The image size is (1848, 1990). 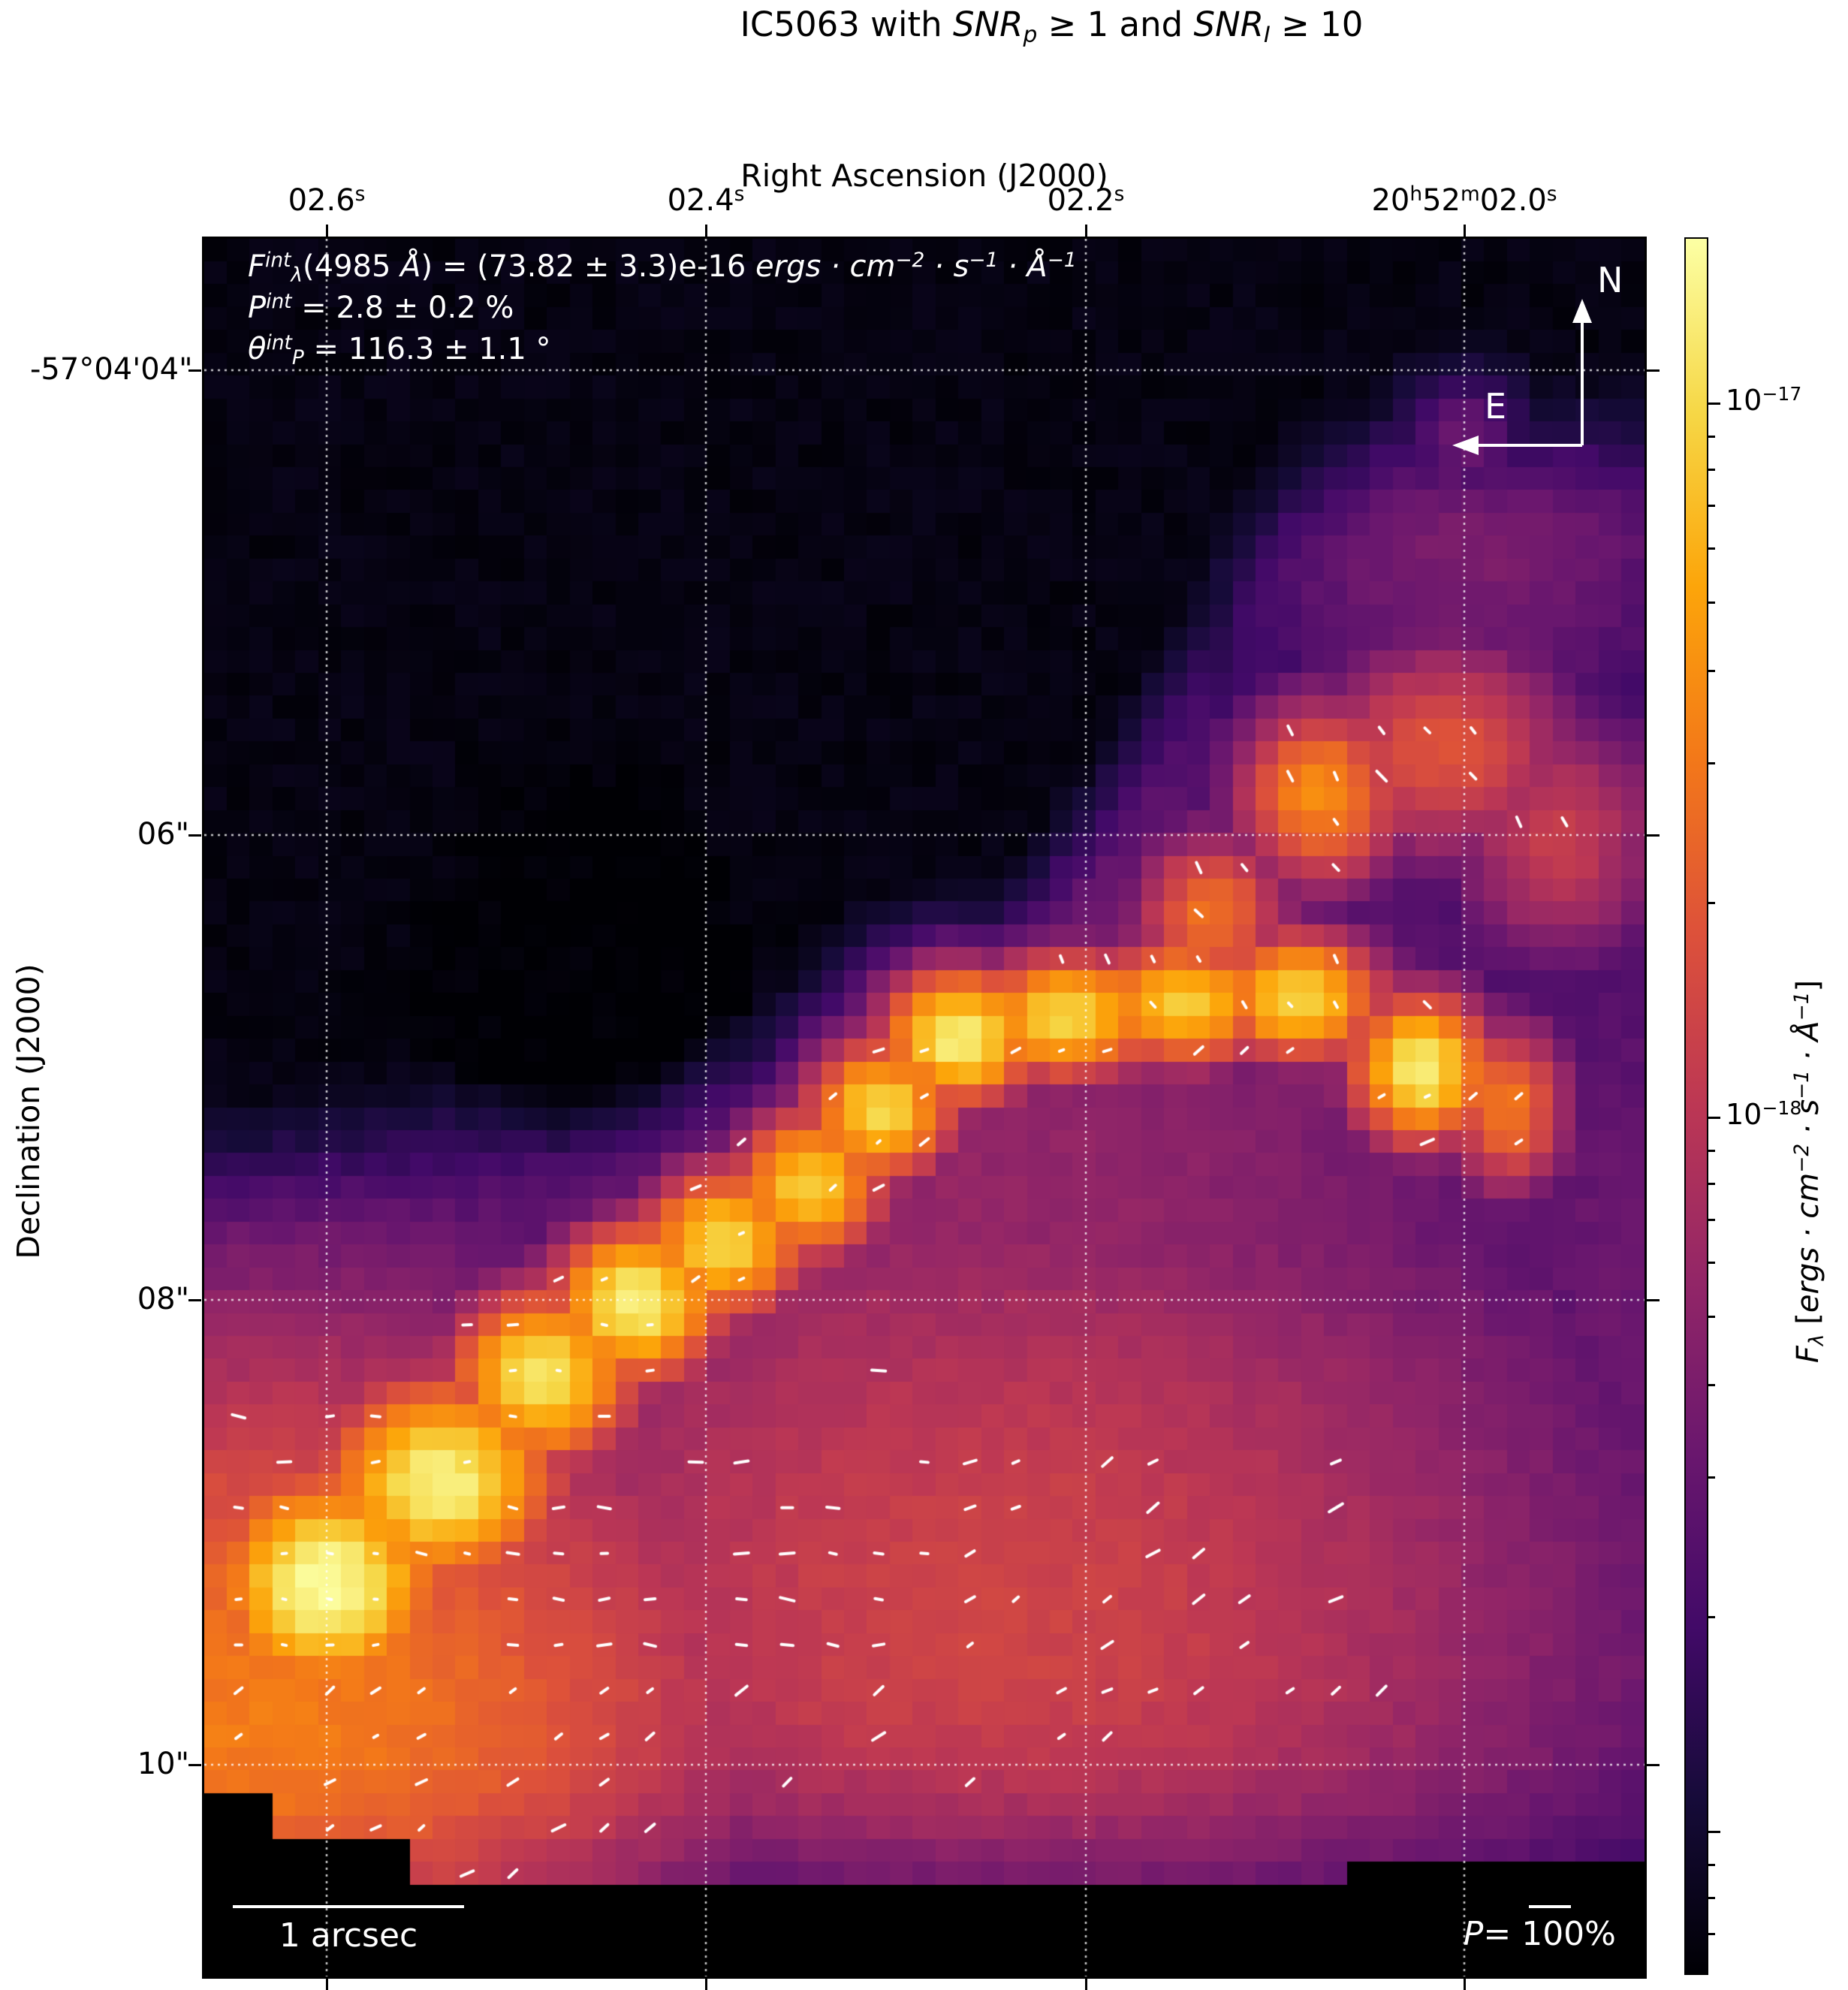 I want to click on polarization-legend-line, so click(x=1550, y=1907).